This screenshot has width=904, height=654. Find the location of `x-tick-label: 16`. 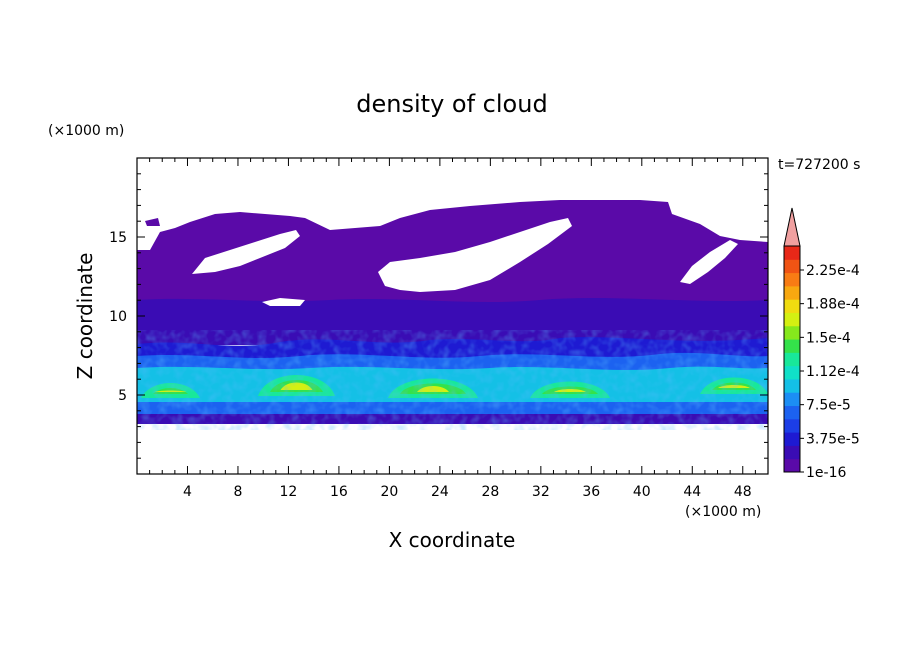

x-tick-label: 16 is located at coordinates (339, 492).